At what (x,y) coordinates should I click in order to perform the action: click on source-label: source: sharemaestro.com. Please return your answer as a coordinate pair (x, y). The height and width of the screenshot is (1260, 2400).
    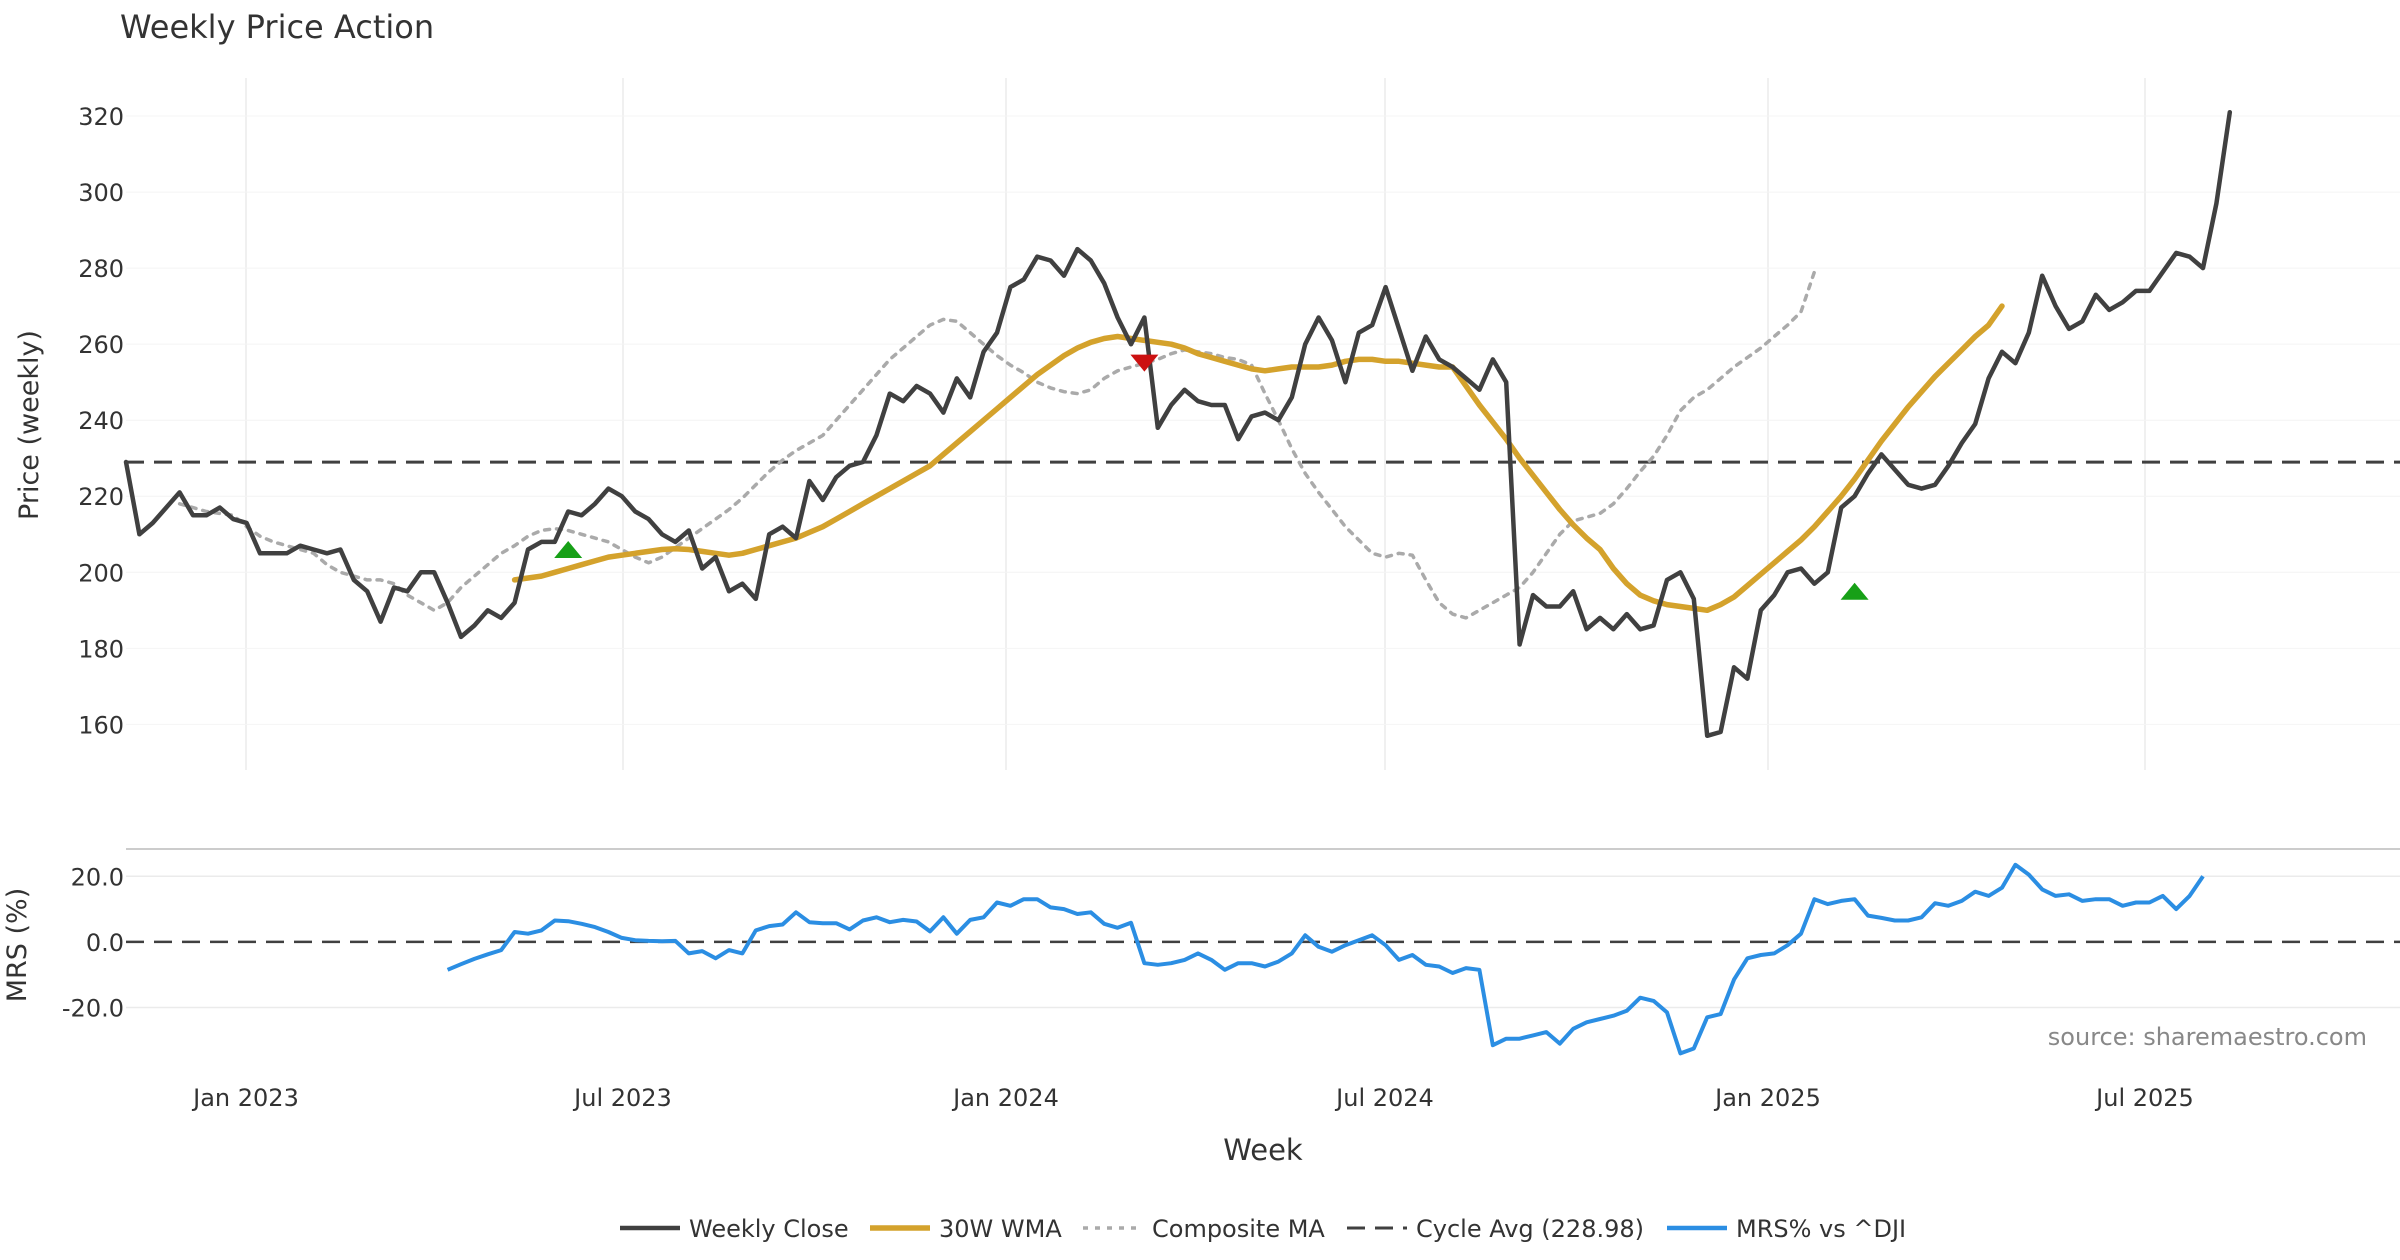
    Looking at the image, I should click on (2207, 1037).